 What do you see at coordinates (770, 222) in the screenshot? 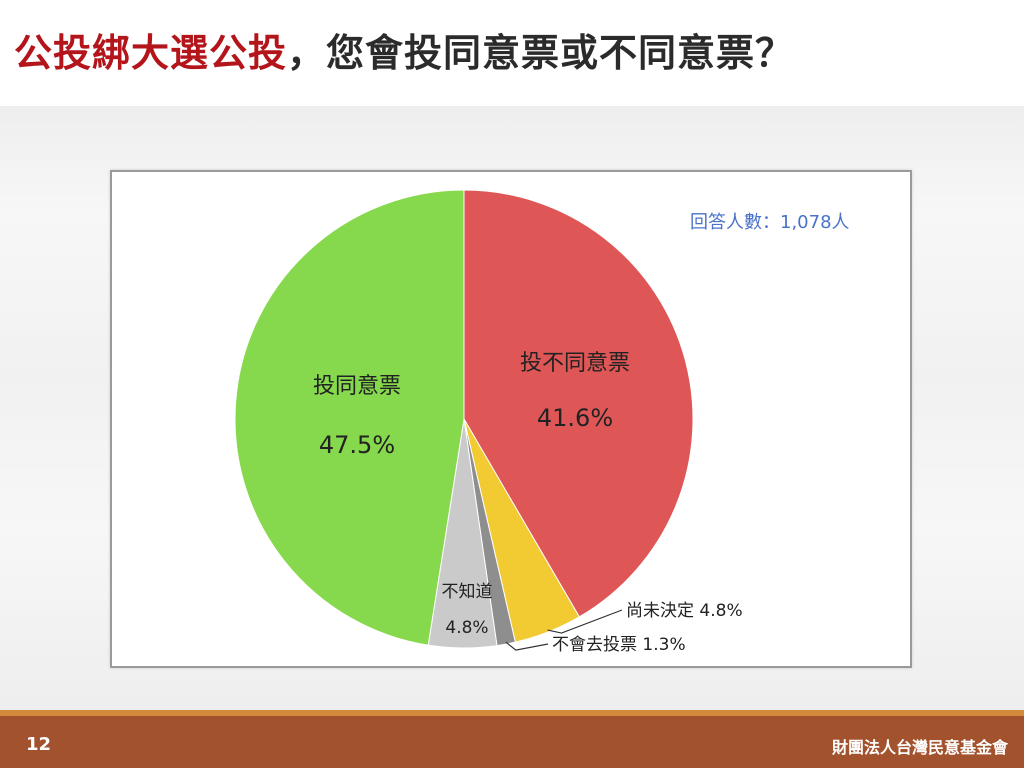
I see `respondent-count-note: 回答人數：1,078人` at bounding box center [770, 222].